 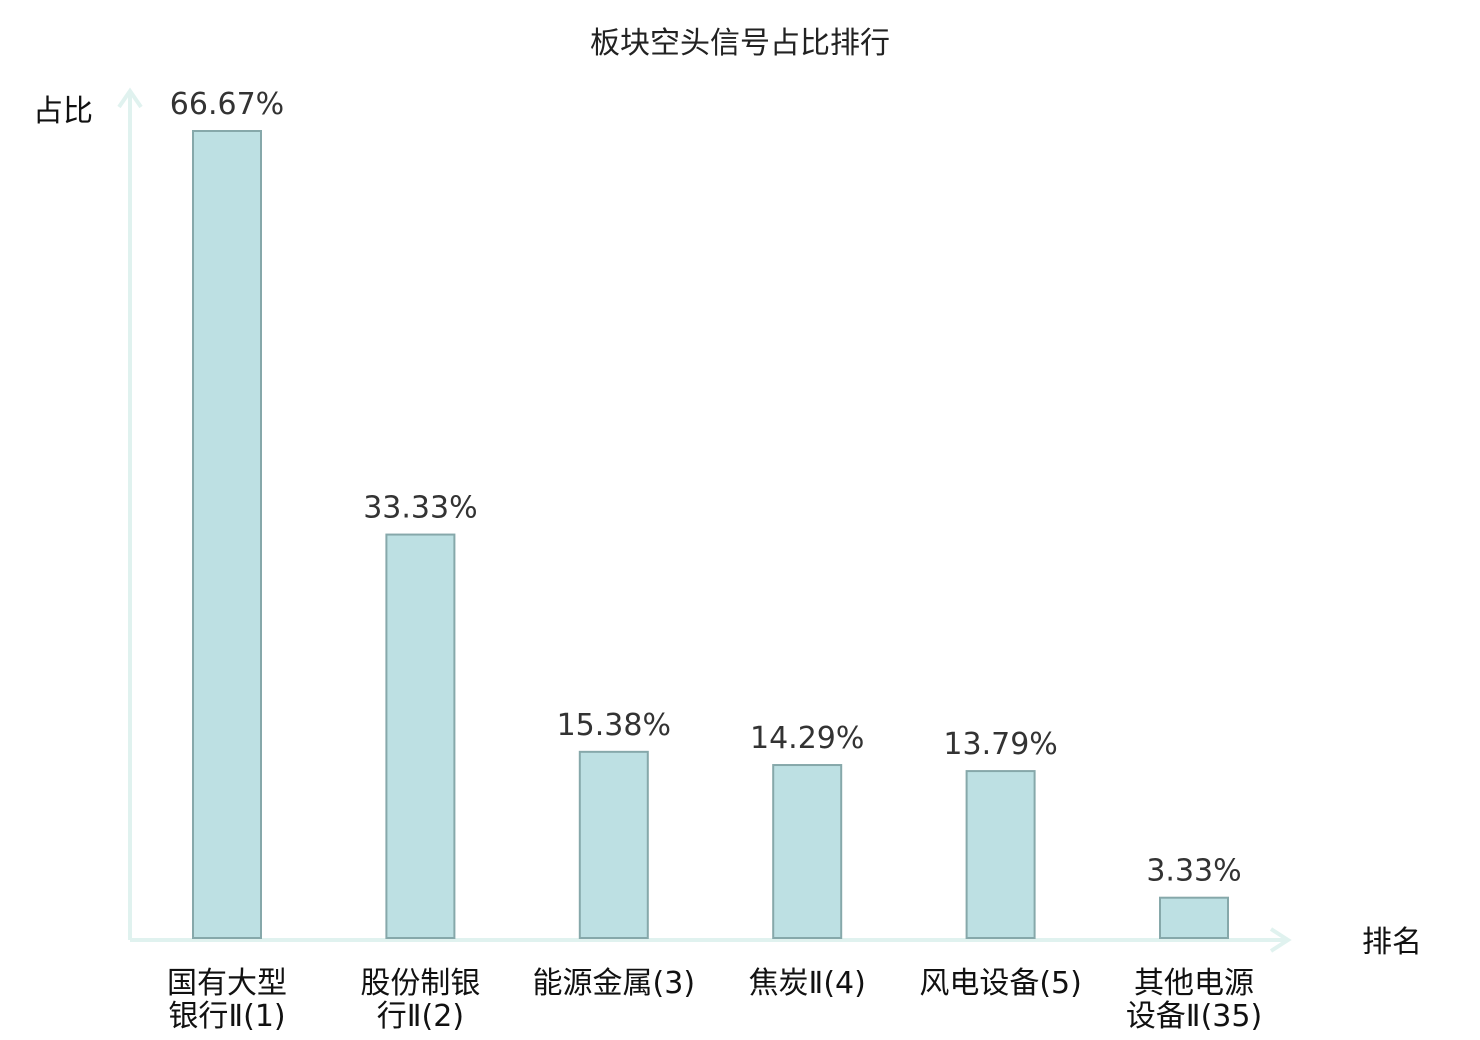 I want to click on category-label-6-line-2: 设备Ⅱ(35), so click(x=1194, y=1016).